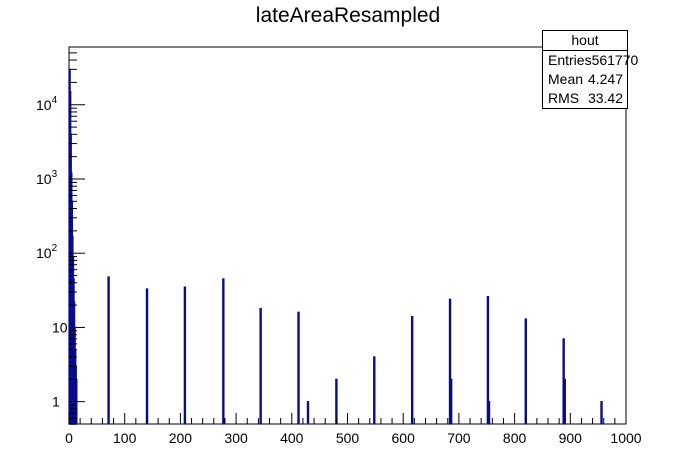  I want to click on x-tick-label: 700, so click(459, 438).